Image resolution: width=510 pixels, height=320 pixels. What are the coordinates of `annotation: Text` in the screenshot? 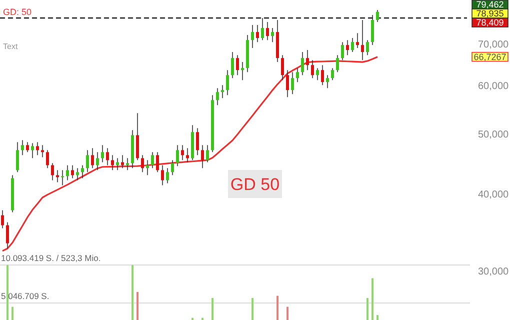 It's located at (10, 46).